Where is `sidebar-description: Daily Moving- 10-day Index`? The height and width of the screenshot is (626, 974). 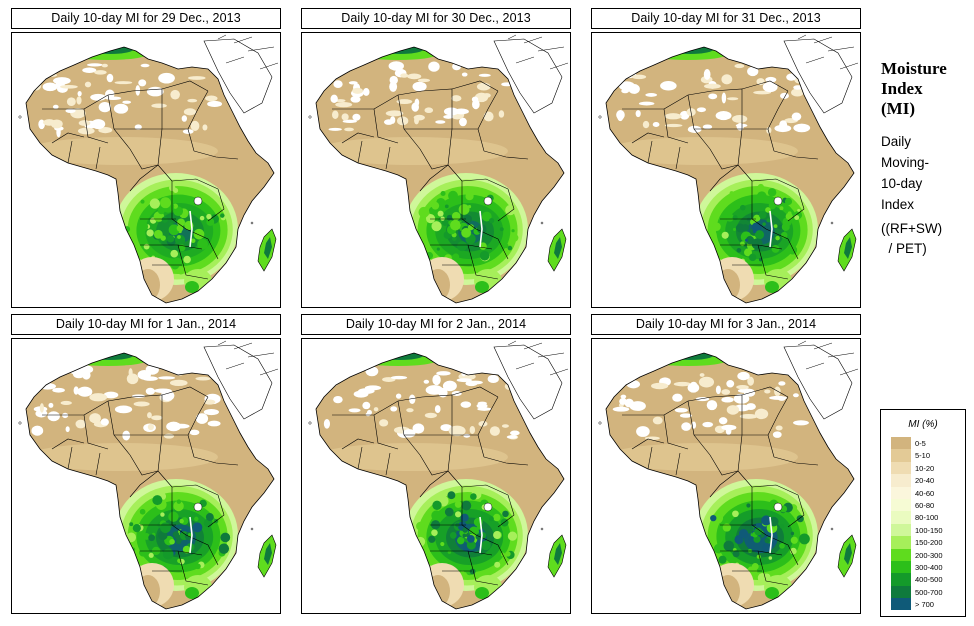 sidebar-description: Daily Moving- 10-day Index is located at coordinates (926, 173).